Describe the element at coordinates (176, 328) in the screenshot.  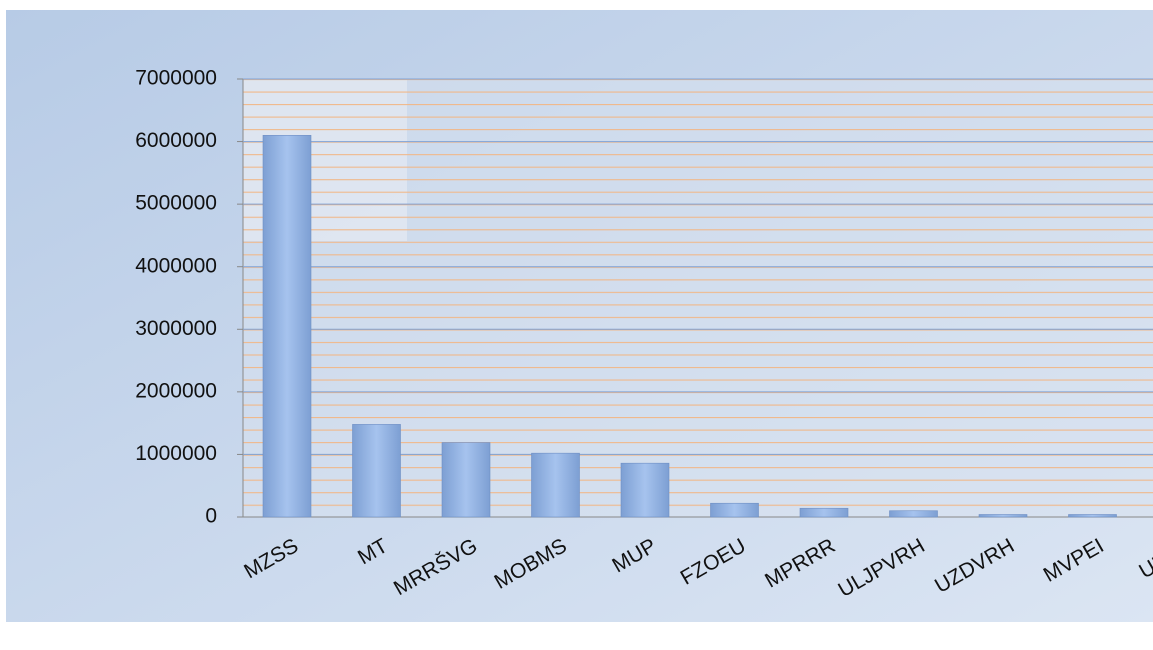
I see `y-tick-label: 3000000` at that location.